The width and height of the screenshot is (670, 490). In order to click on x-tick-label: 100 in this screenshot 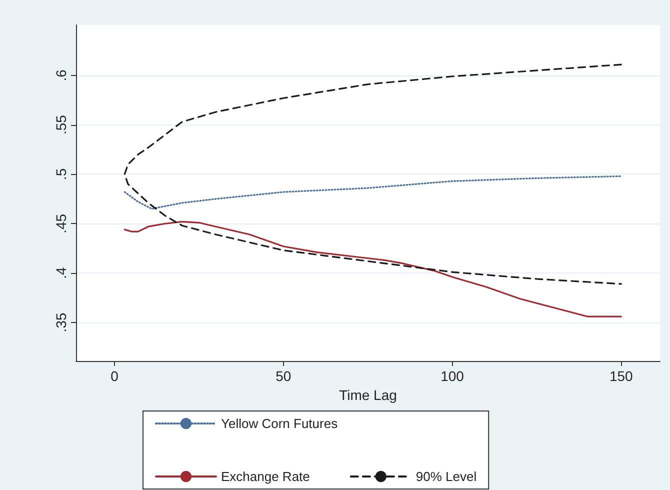, I will do `click(452, 376)`.